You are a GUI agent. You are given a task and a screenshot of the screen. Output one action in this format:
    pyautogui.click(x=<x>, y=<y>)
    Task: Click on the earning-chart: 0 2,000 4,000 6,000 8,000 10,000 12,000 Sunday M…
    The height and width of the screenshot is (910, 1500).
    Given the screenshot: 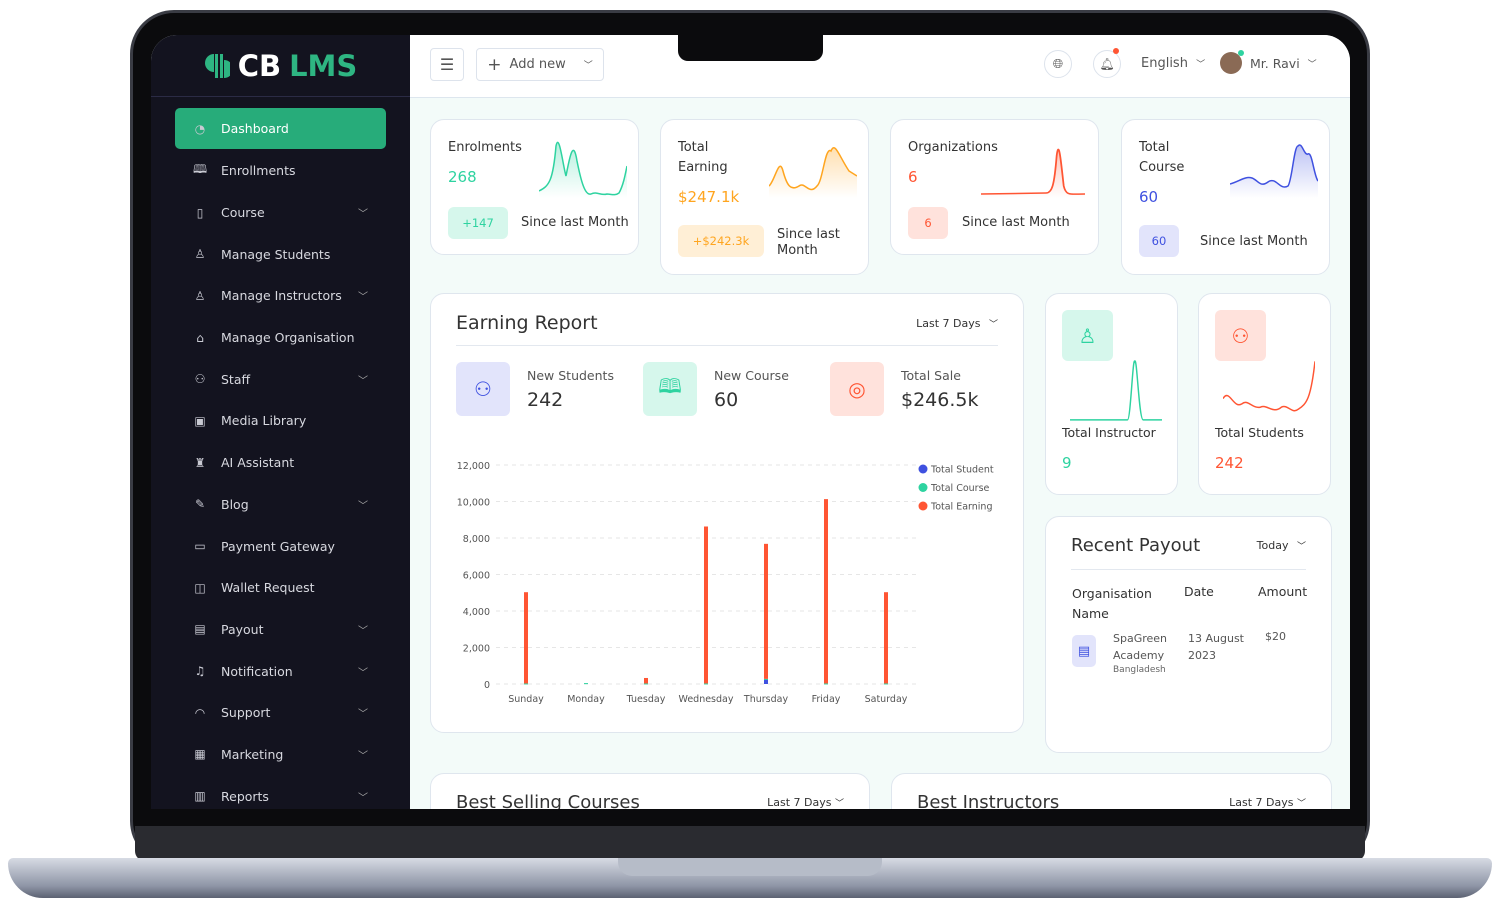 What is the action you would take?
    pyautogui.click(x=725, y=583)
    